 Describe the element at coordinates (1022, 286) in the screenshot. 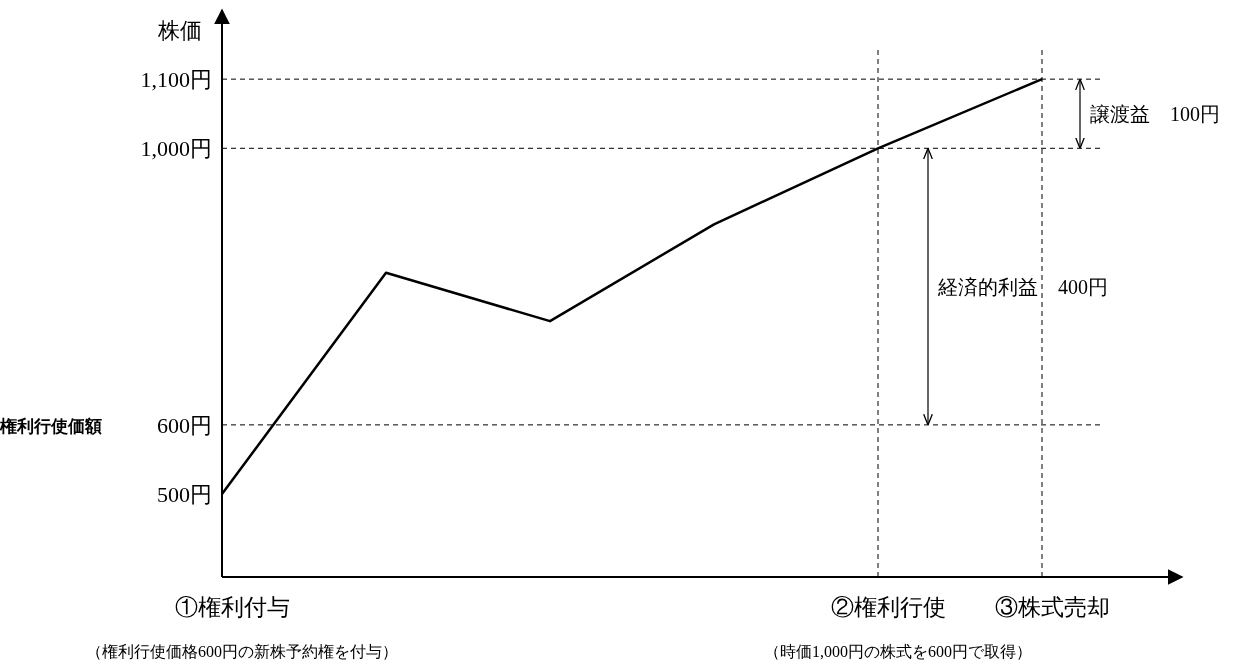

I see `annotation: 経済的利益 400円` at that location.